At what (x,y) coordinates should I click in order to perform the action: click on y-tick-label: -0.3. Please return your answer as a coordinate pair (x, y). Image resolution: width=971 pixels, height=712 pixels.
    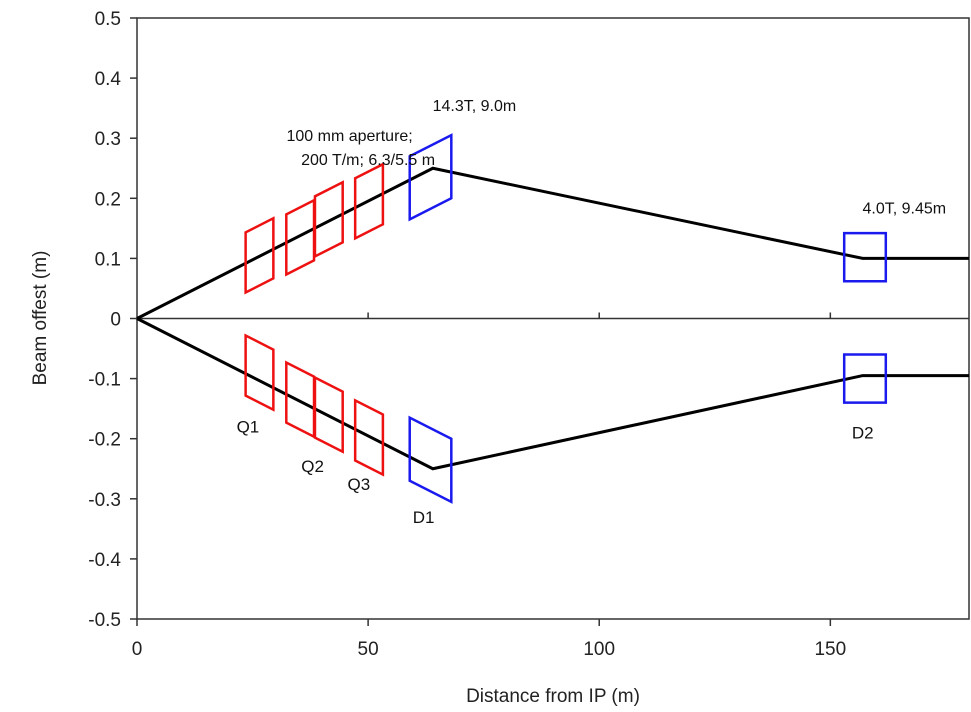
    Looking at the image, I should click on (104, 500).